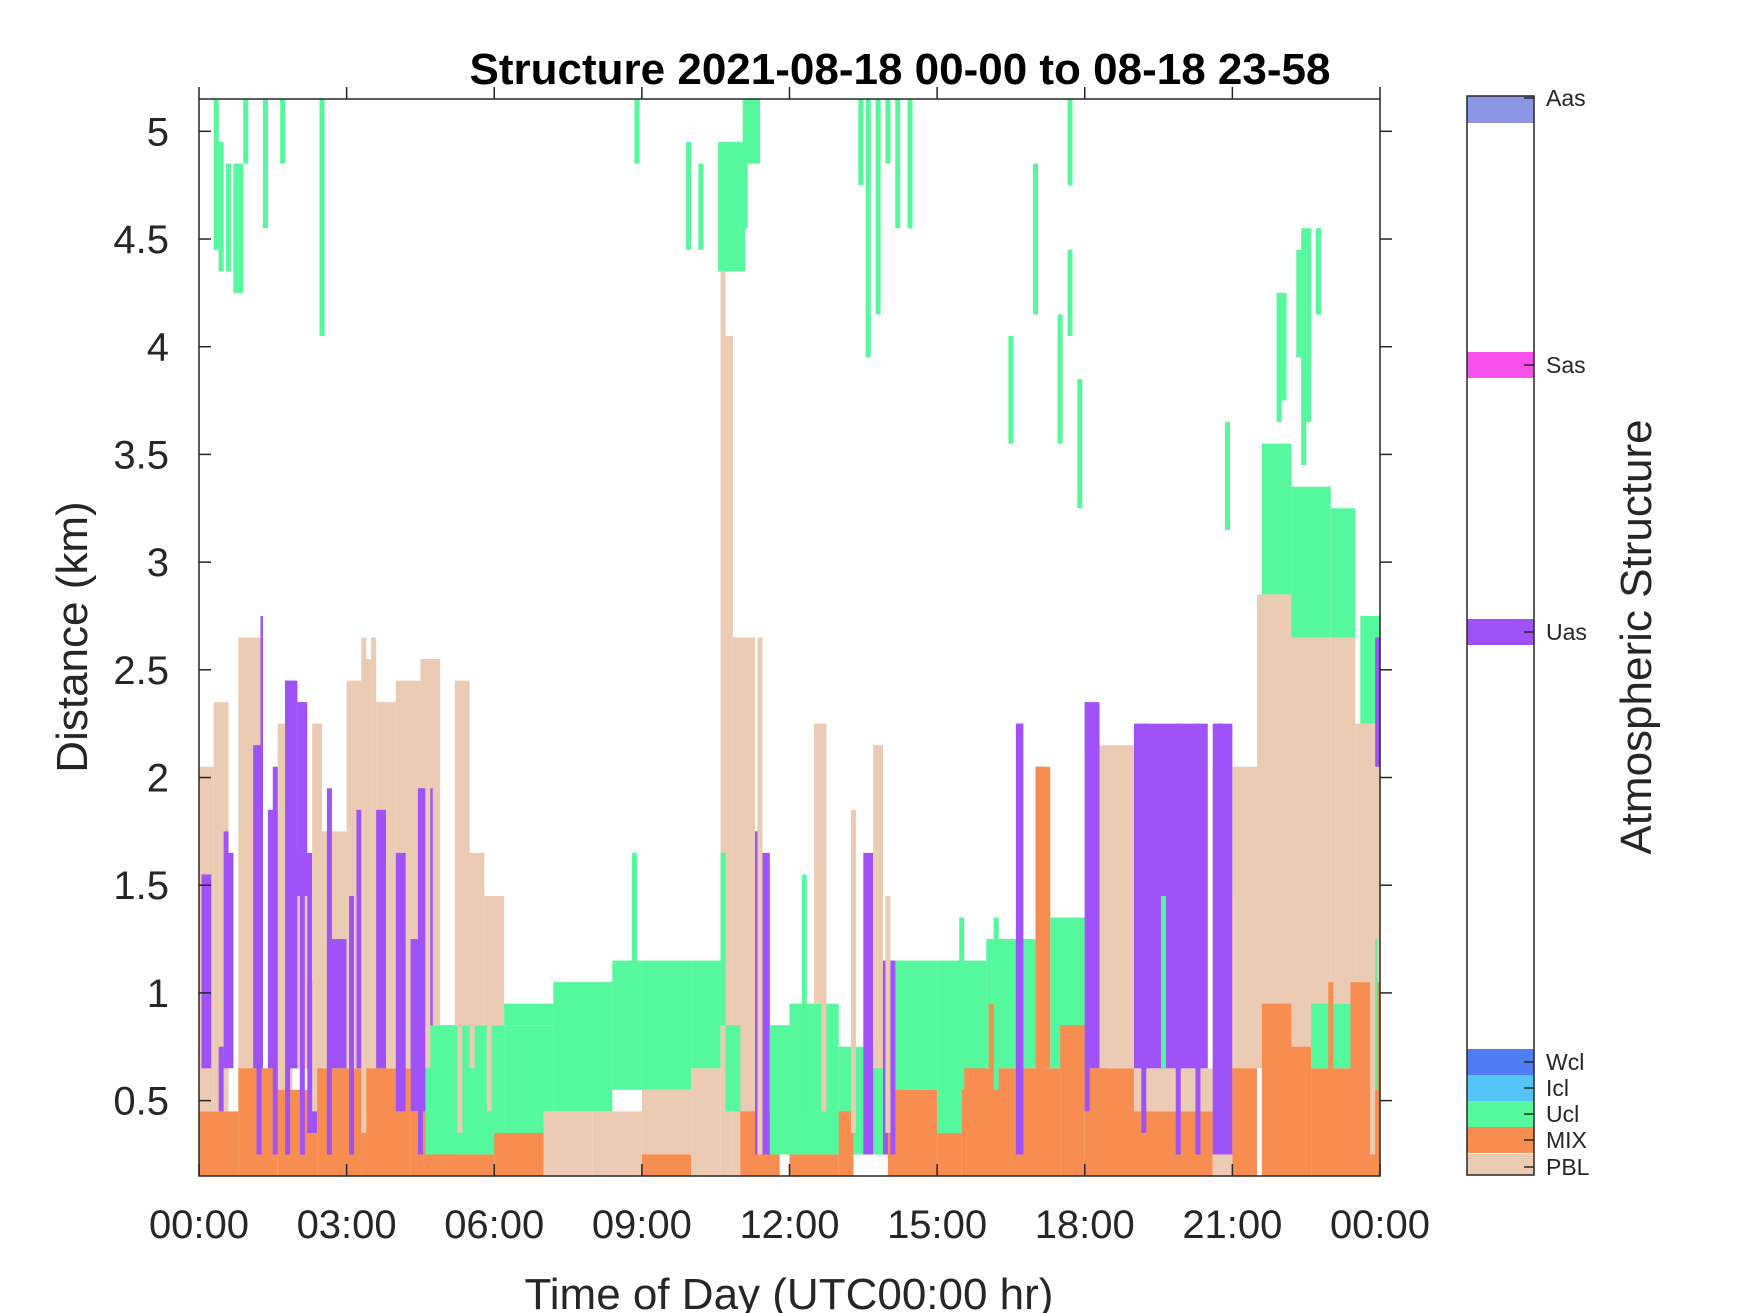 Image resolution: width=1750 pixels, height=1313 pixels. I want to click on x-tick-label: 00:00, so click(199, 1225).